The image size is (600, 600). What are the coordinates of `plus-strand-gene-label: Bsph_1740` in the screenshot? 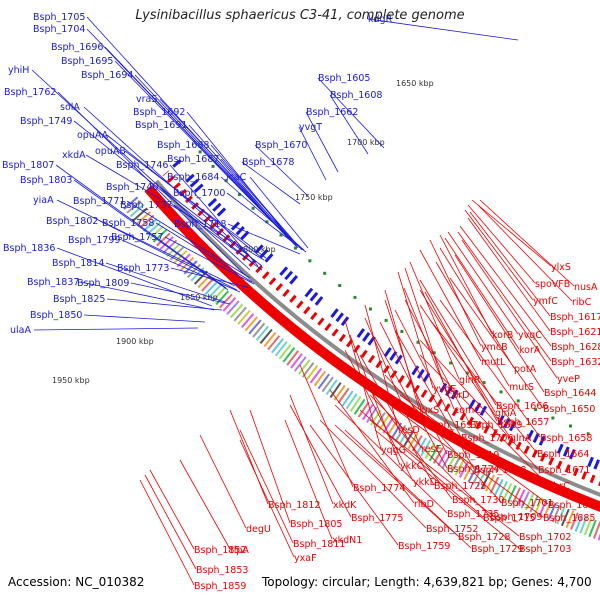 It's located at (132, 187).